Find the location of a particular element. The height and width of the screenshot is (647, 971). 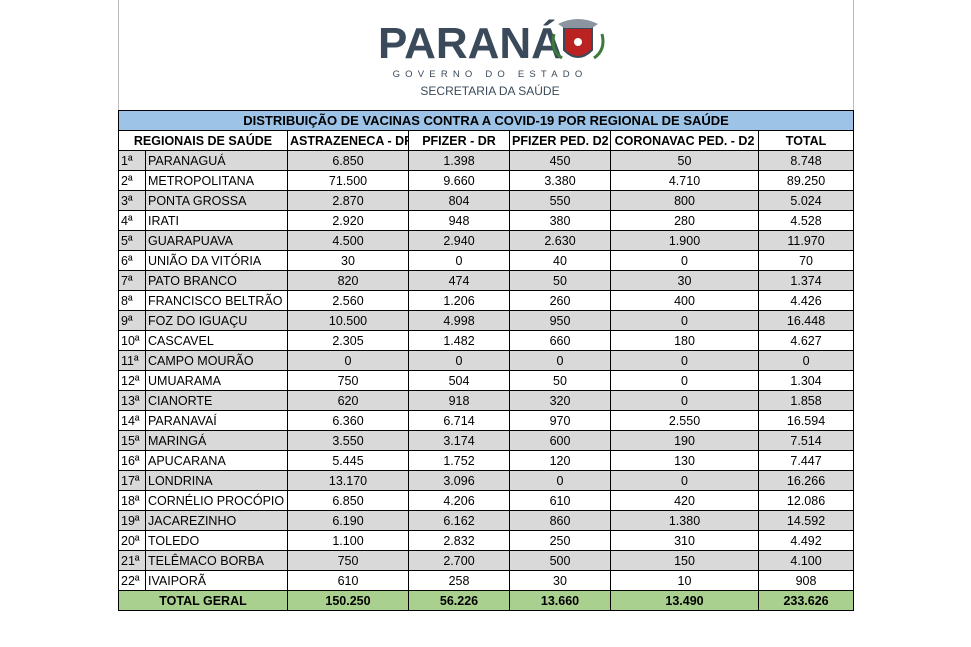

cell: 7.514 is located at coordinates (806, 440).